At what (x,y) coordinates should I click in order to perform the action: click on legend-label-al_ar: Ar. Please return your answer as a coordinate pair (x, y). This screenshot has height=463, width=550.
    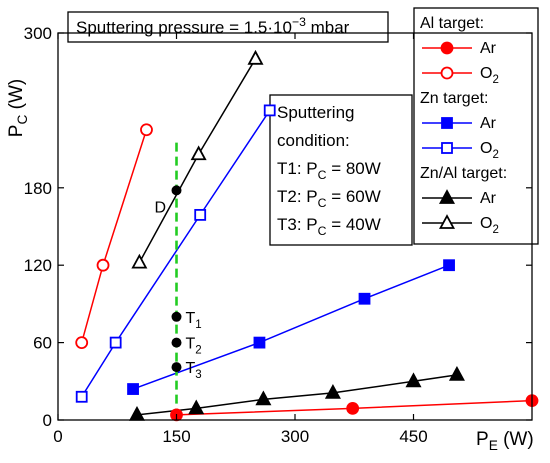
    Looking at the image, I should click on (488, 48).